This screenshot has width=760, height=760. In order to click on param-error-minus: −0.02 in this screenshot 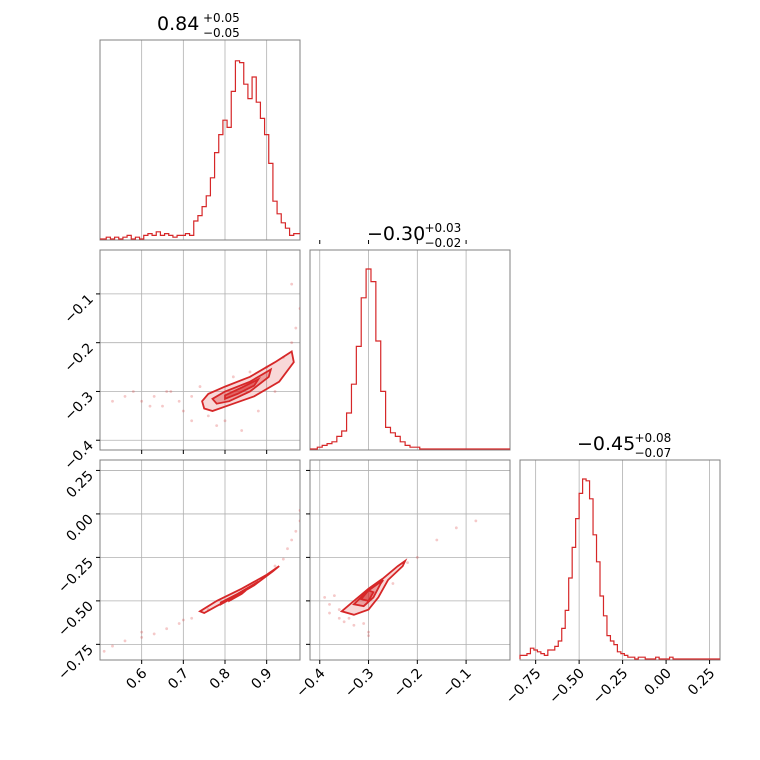, I will do `click(443, 243)`.